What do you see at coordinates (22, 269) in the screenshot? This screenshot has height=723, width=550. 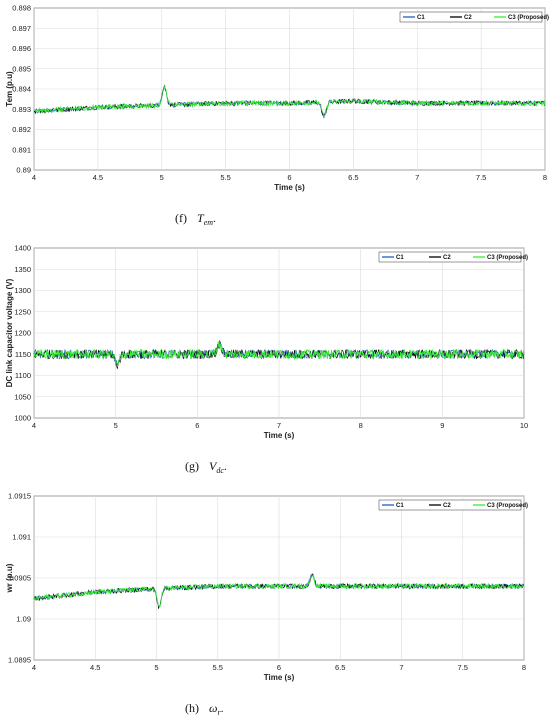 I see `y-tick-label: 1350` at bounding box center [22, 269].